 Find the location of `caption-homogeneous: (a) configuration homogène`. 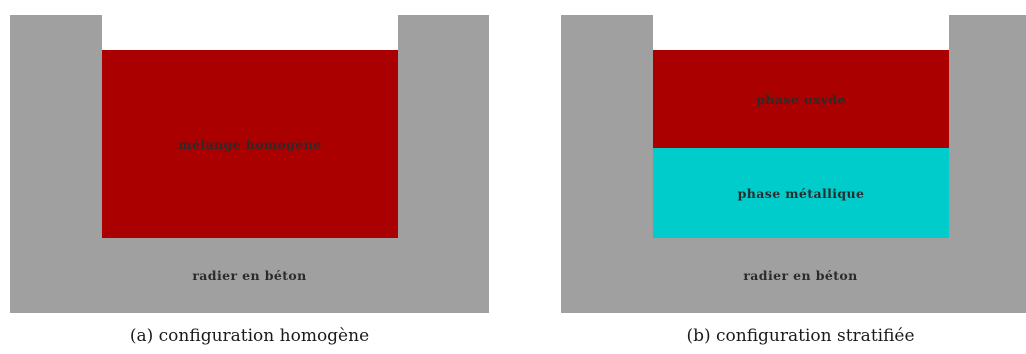

caption-homogeneous: (a) configuration homogène is located at coordinates (249, 336).